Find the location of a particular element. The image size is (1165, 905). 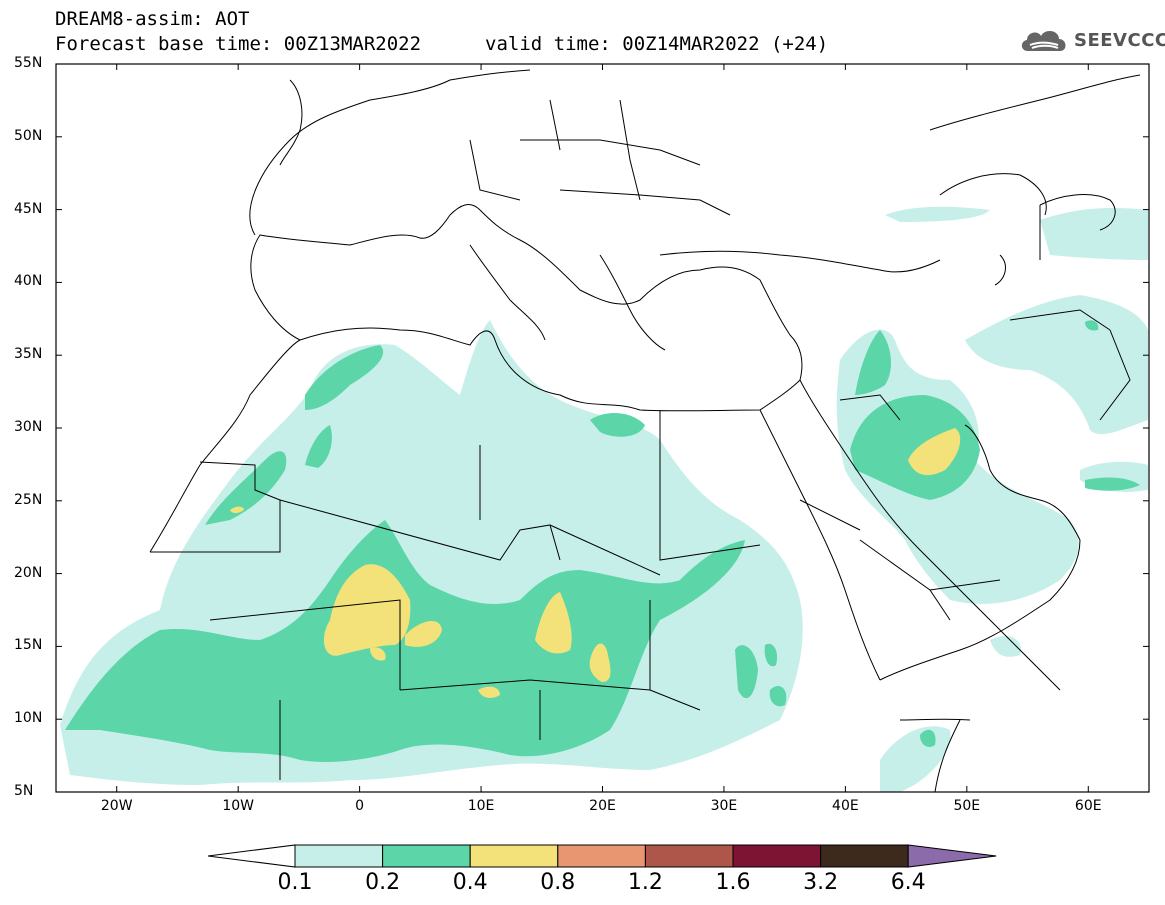

colorbar-level-label: 6.4 is located at coordinates (908, 882).